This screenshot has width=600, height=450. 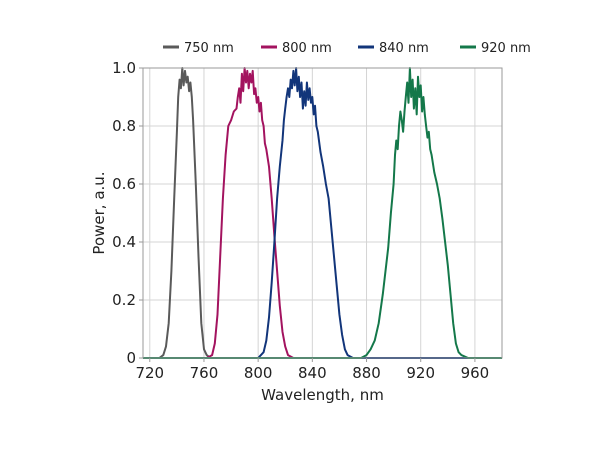 What do you see at coordinates (204, 373) in the screenshot?
I see `x-tick-label: 760` at bounding box center [204, 373].